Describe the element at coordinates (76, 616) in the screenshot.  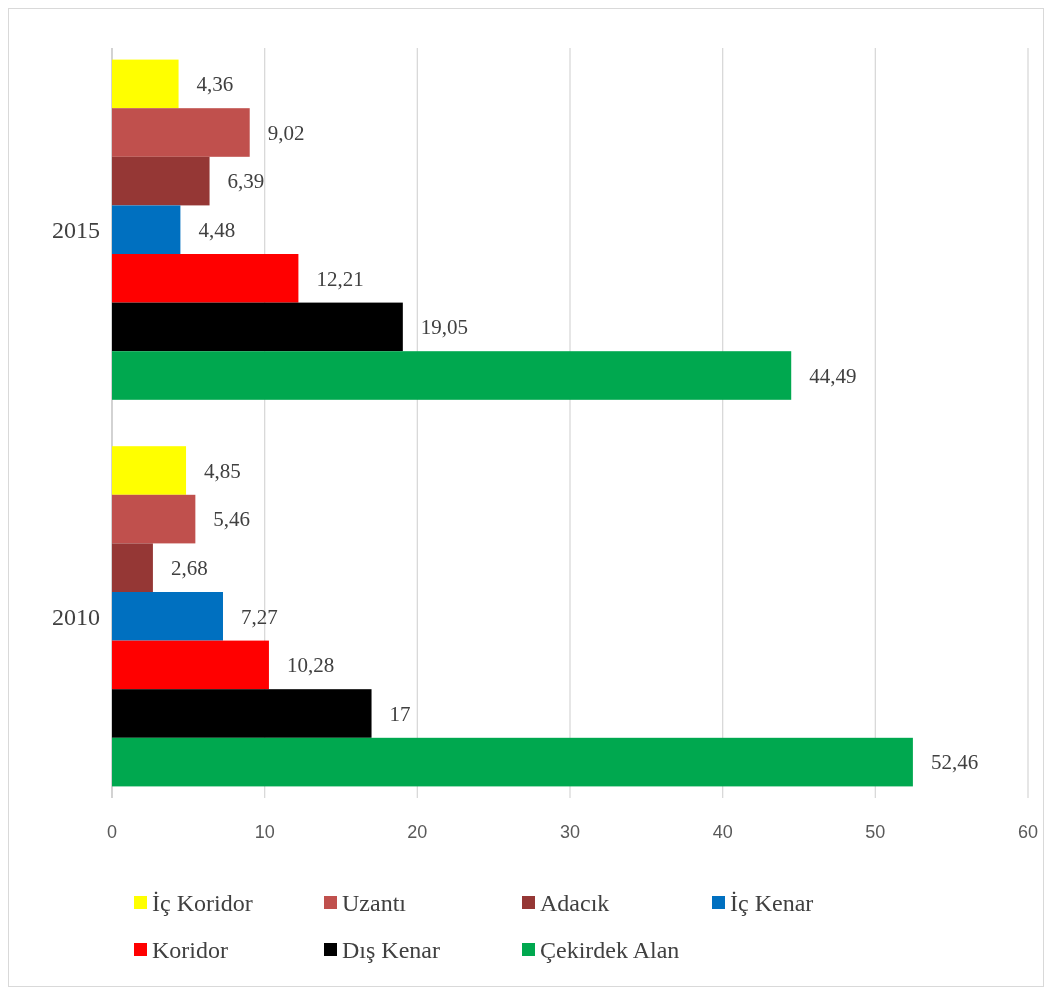
I see `y-tick-label: 2010` at that location.